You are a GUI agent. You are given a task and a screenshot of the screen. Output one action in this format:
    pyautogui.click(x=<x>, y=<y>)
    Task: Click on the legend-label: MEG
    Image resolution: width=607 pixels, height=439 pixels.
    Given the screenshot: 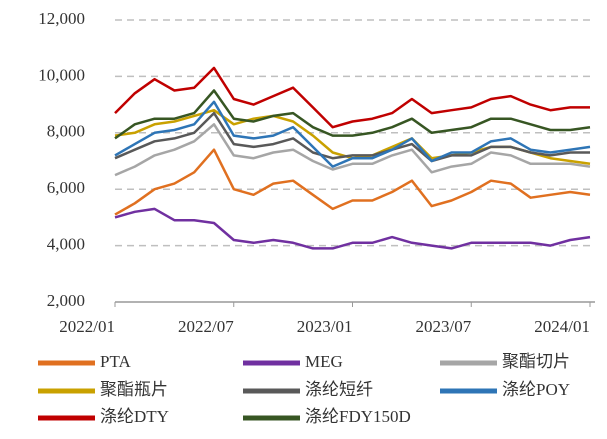 What is the action you would take?
    pyautogui.click(x=324, y=361)
    